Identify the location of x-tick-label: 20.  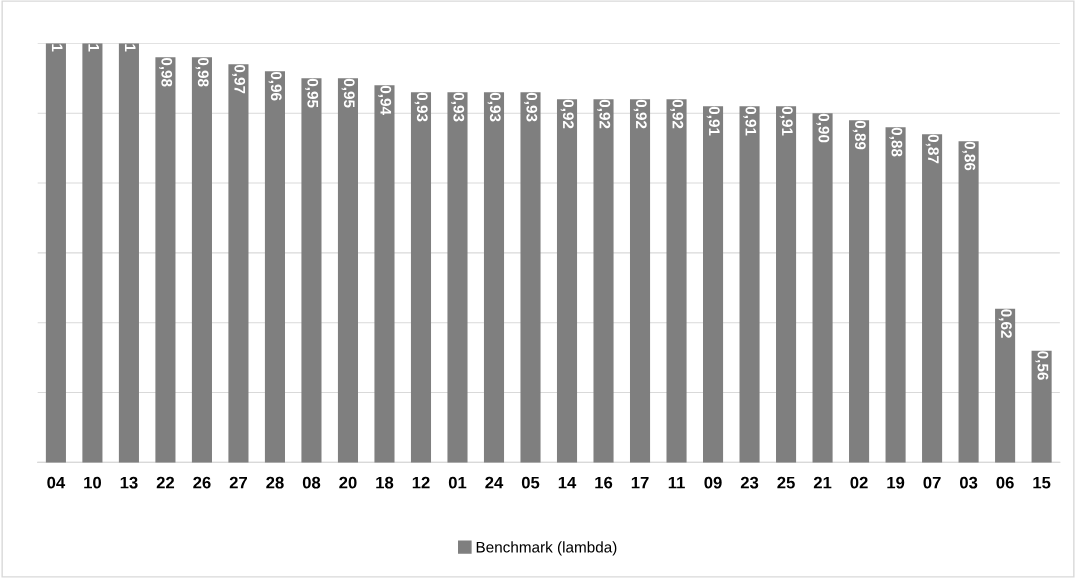
(348, 482).